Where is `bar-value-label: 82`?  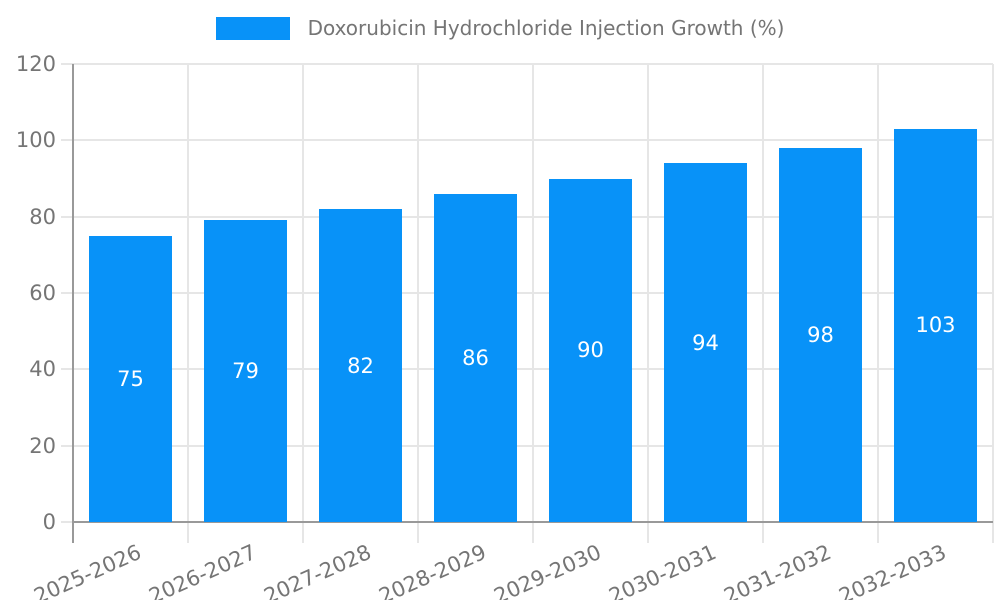
bar-value-label: 82 is located at coordinates (360, 365).